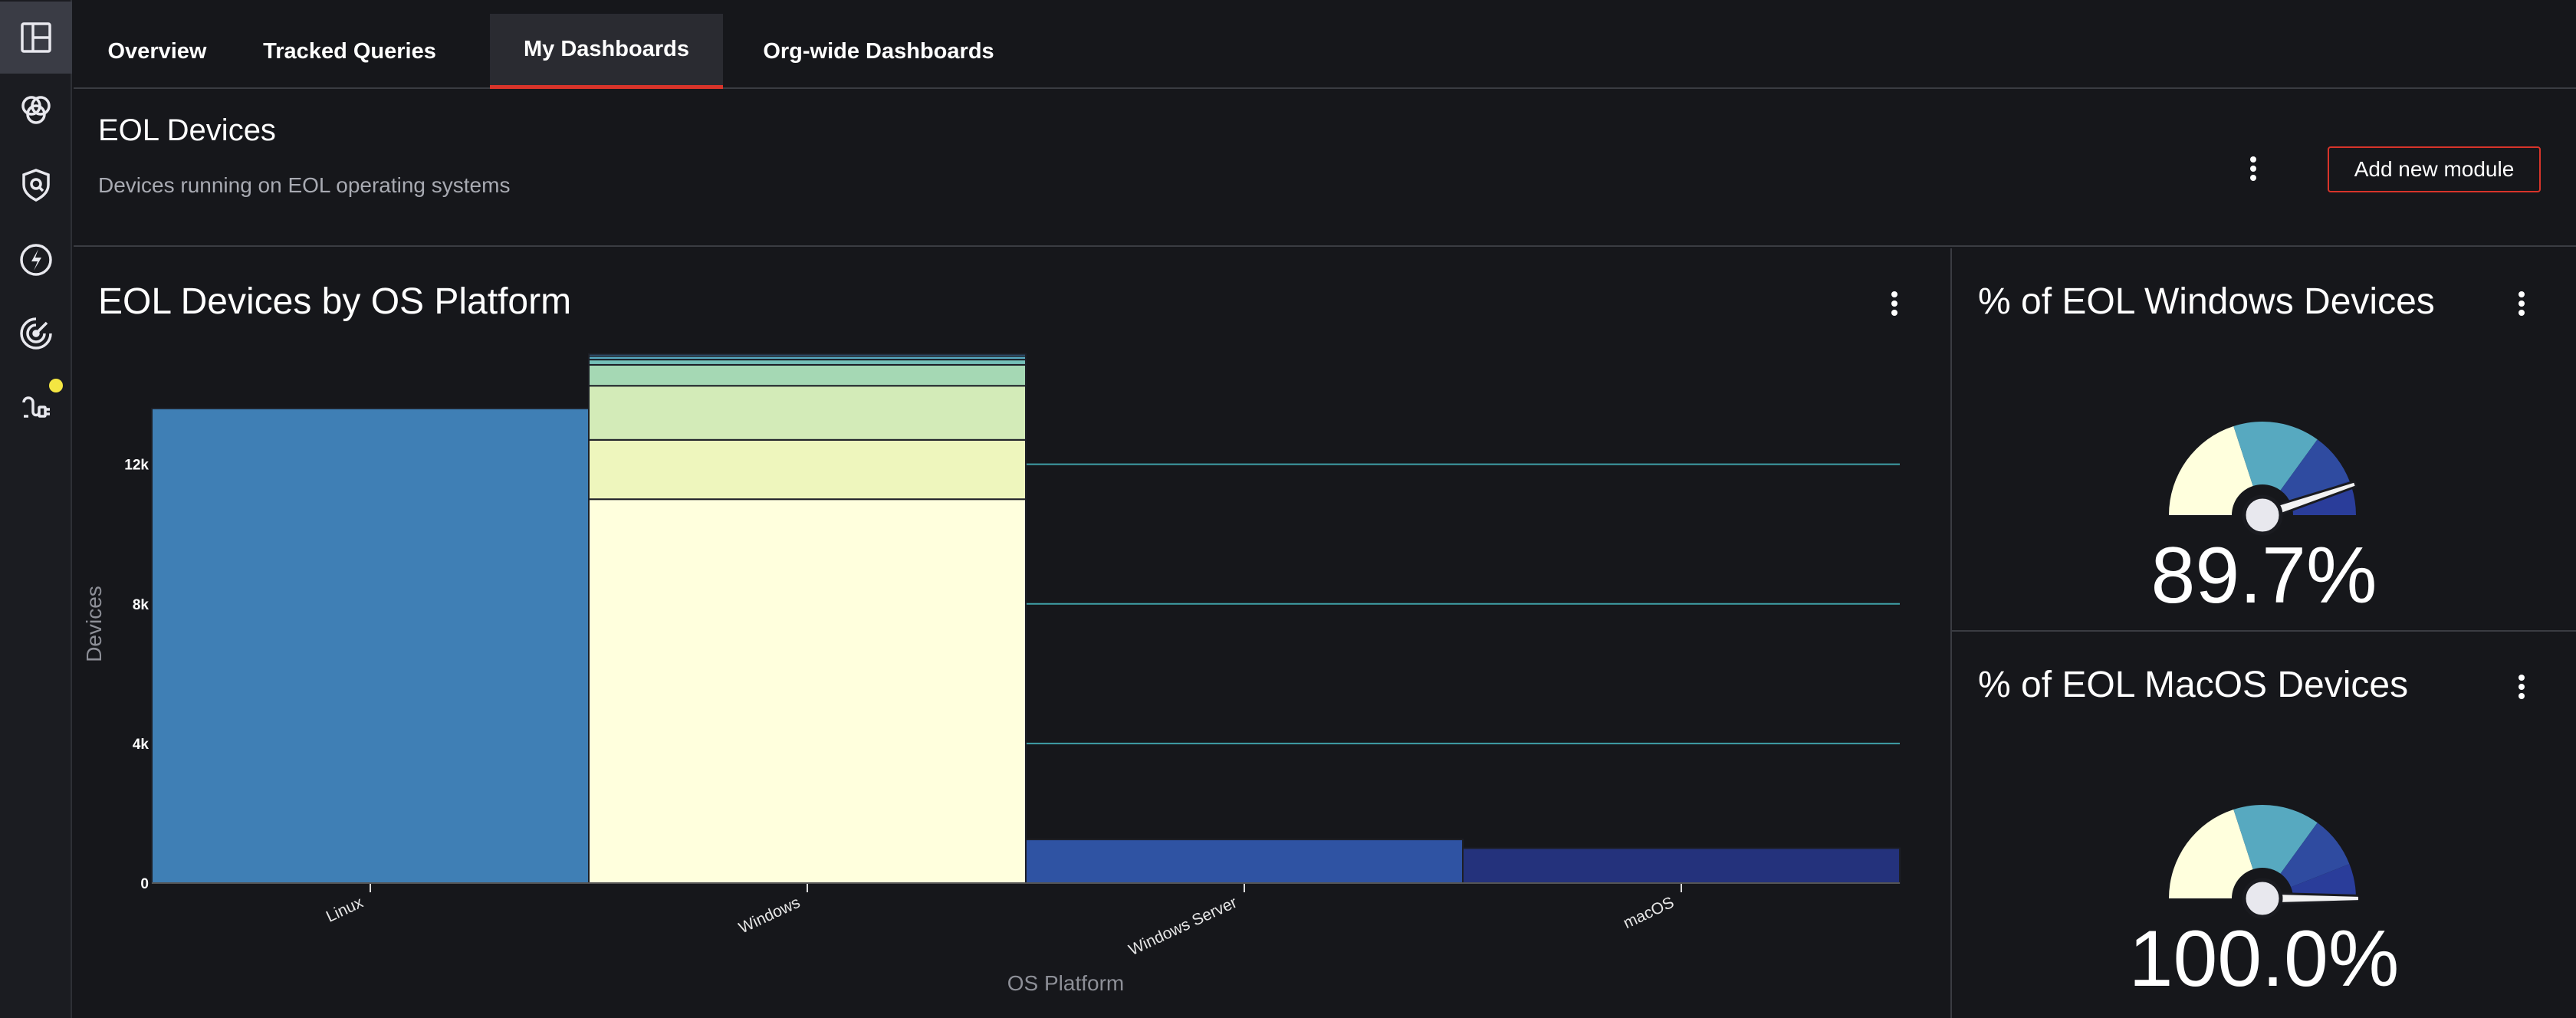 This screenshot has height=1018, width=2576. What do you see at coordinates (2253, 169) in the screenshot?
I see `dashboard-menu-icon` at bounding box center [2253, 169].